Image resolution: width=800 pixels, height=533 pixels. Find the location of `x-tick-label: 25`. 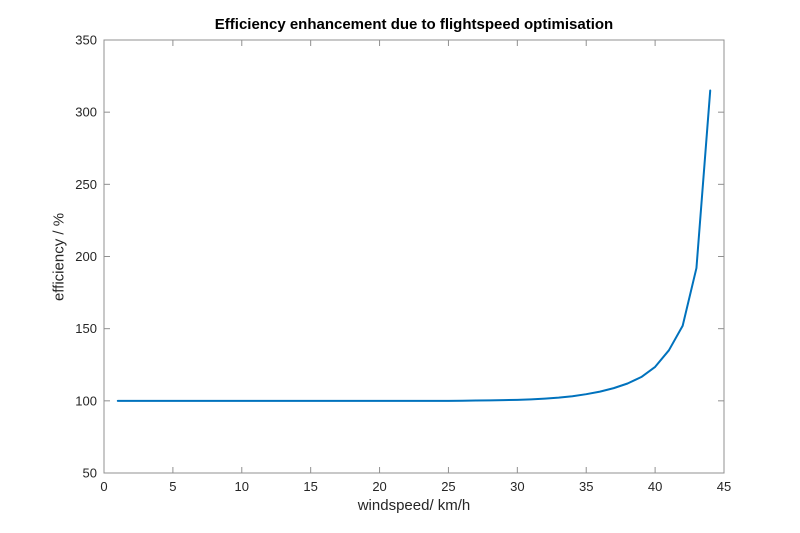

x-tick-label: 25 is located at coordinates (448, 486).